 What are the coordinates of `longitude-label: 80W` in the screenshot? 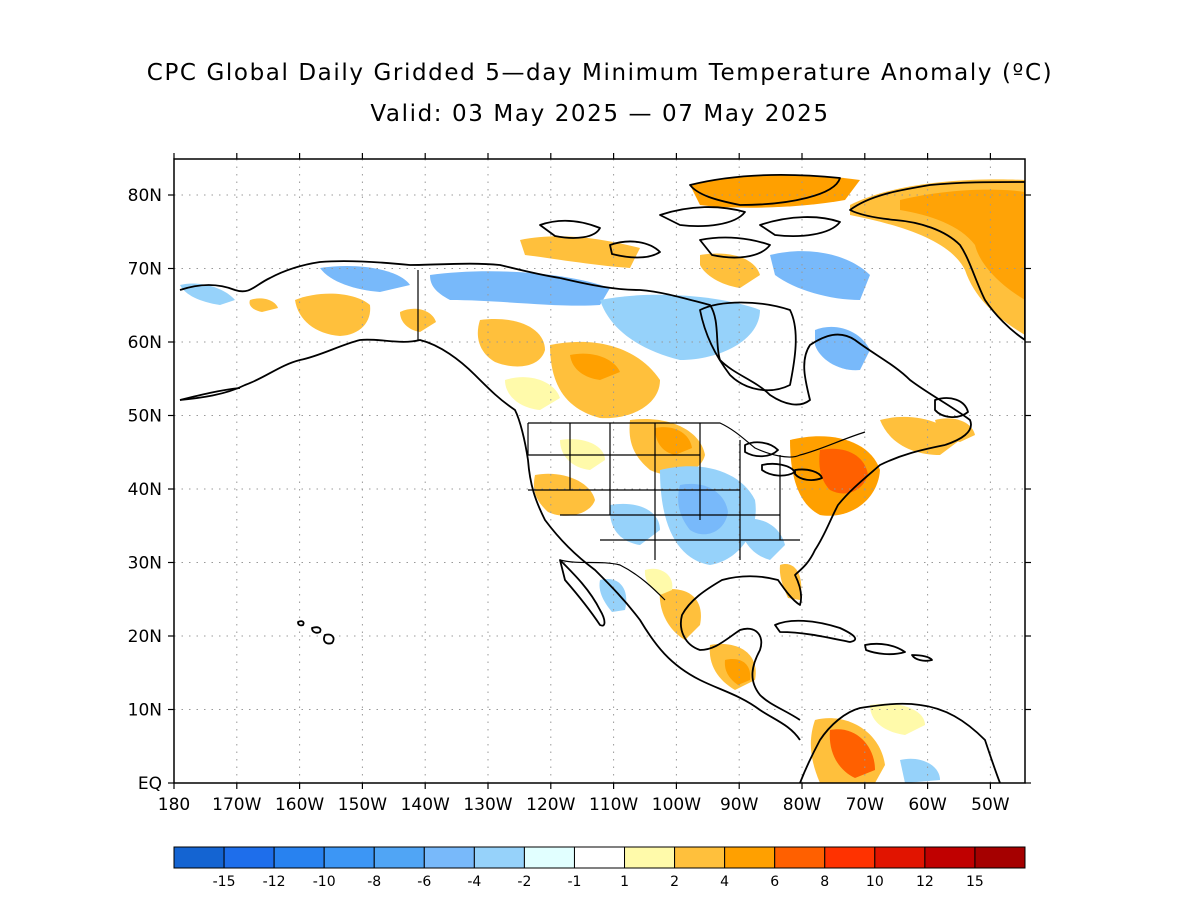 It's located at (802, 805).